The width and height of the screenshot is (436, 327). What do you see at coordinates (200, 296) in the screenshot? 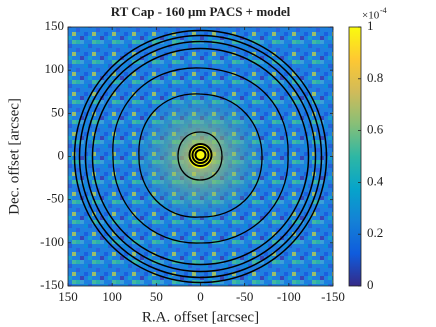
I see `x-tick-label: 0` at bounding box center [200, 296].